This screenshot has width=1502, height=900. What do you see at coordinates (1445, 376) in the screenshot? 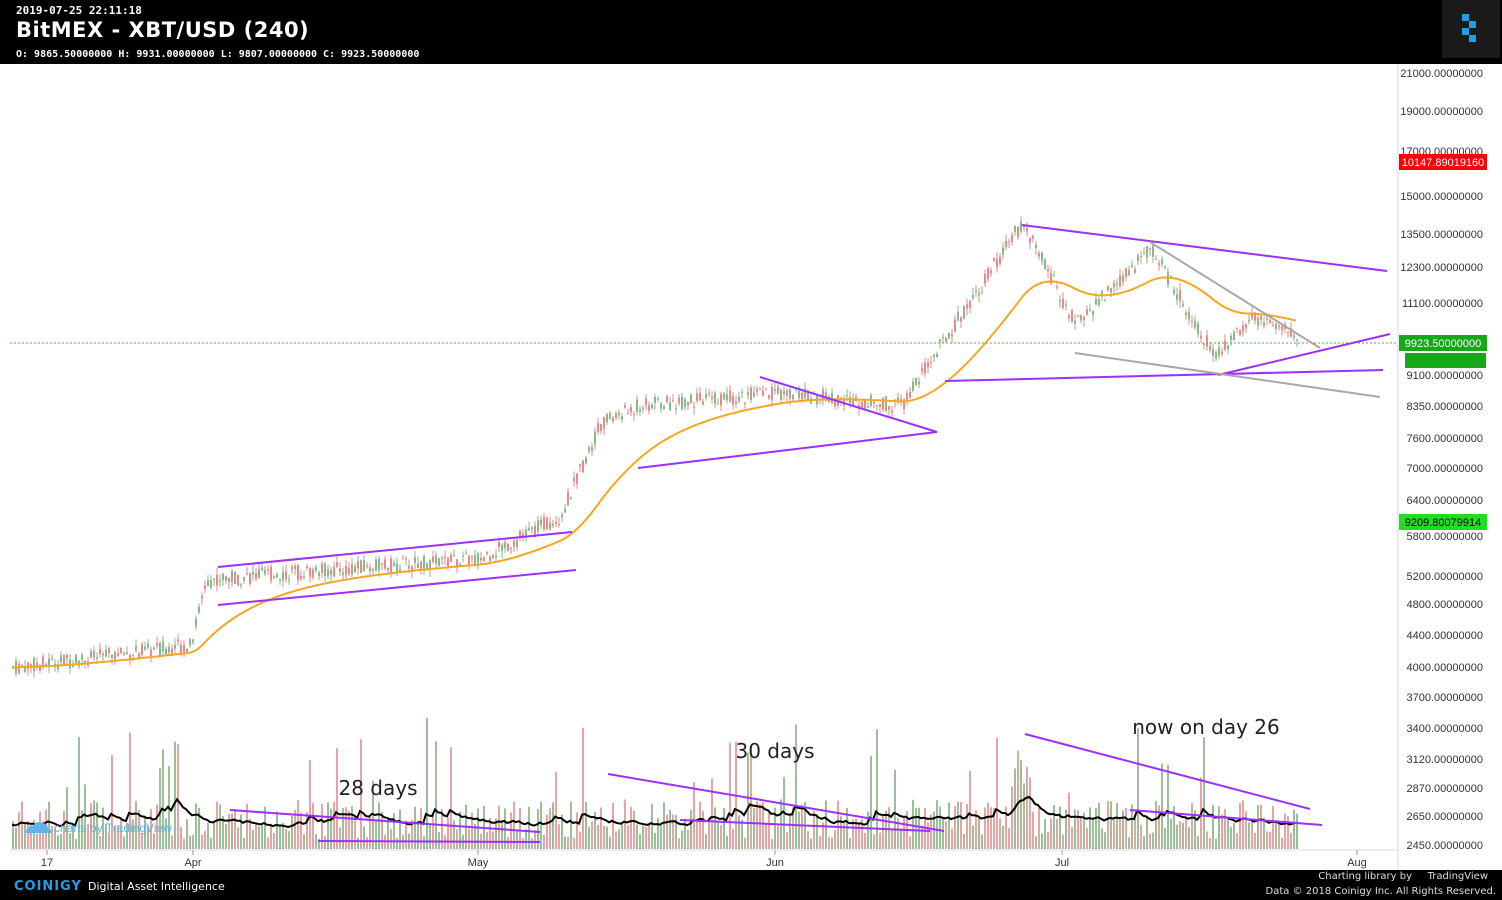
I see `y-tick-label: 9100.00000000` at bounding box center [1445, 376].